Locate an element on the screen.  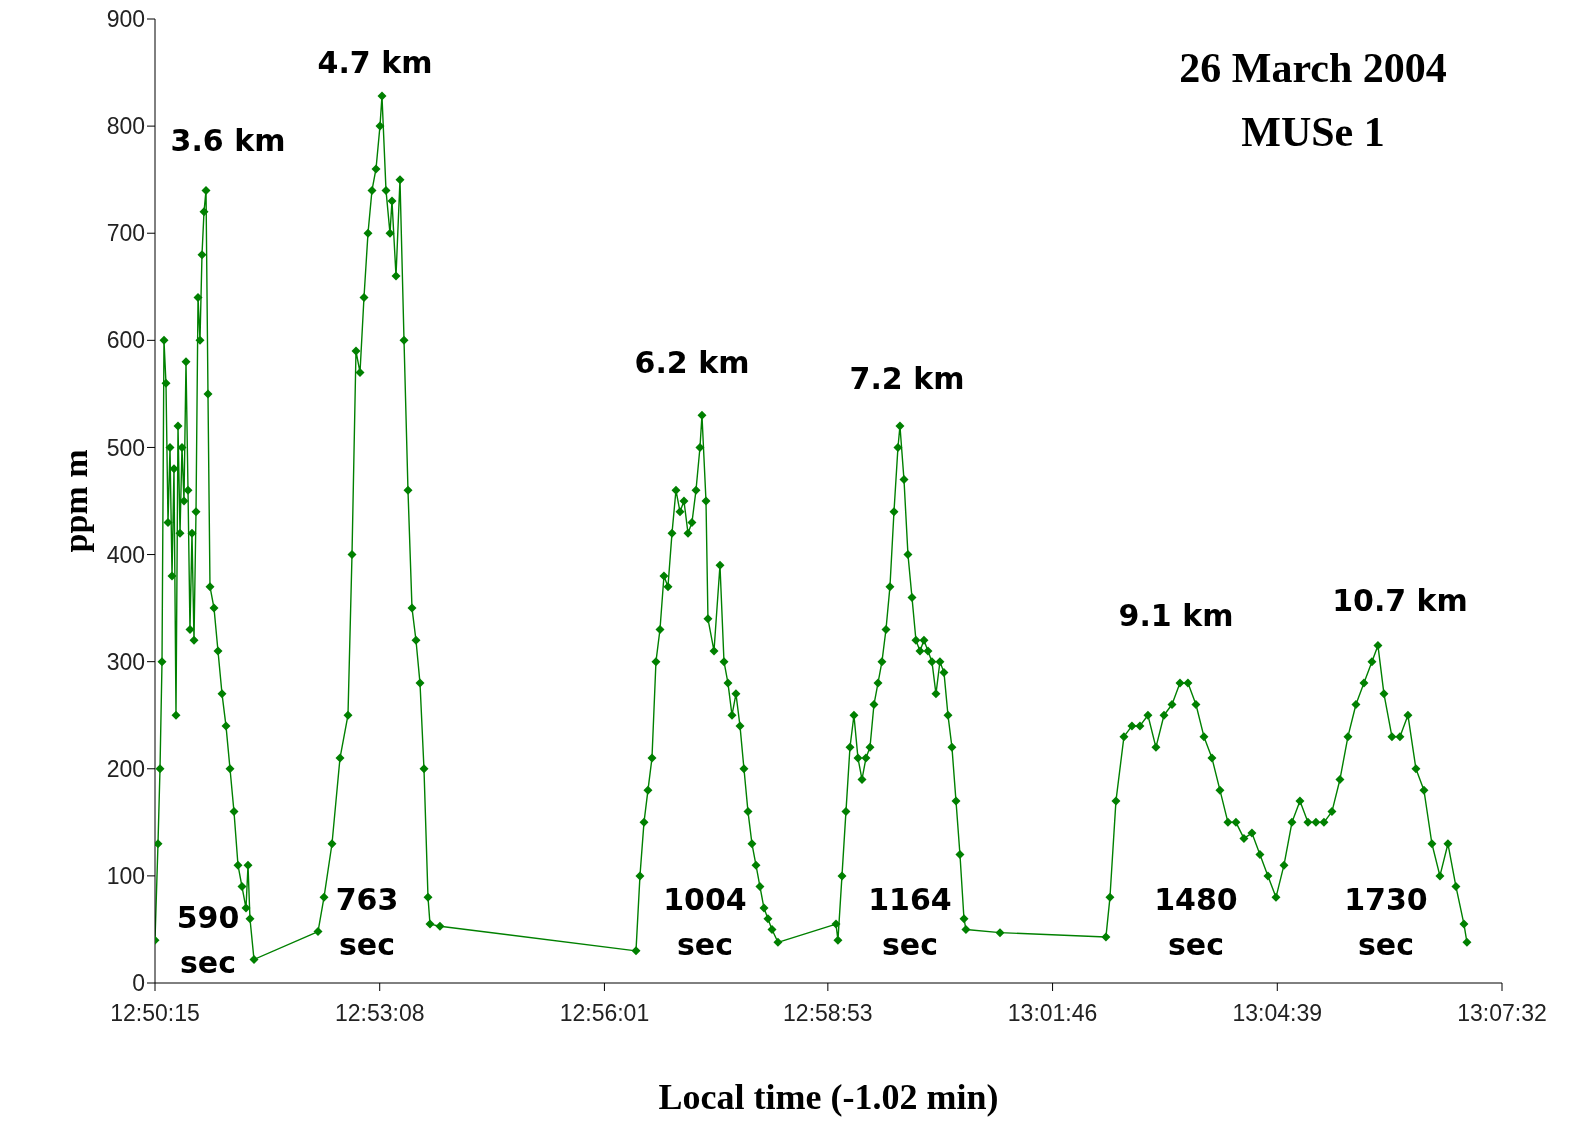
annotation: 7.2 km is located at coordinates (907, 378).